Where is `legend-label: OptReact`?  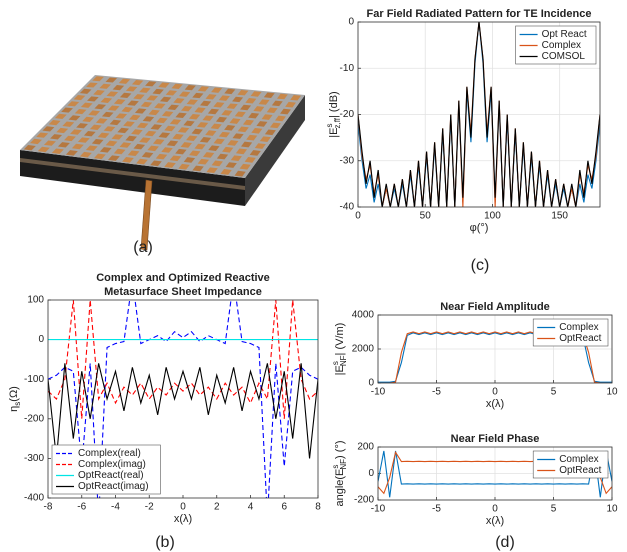 legend-label: OptReact is located at coordinates (580, 338).